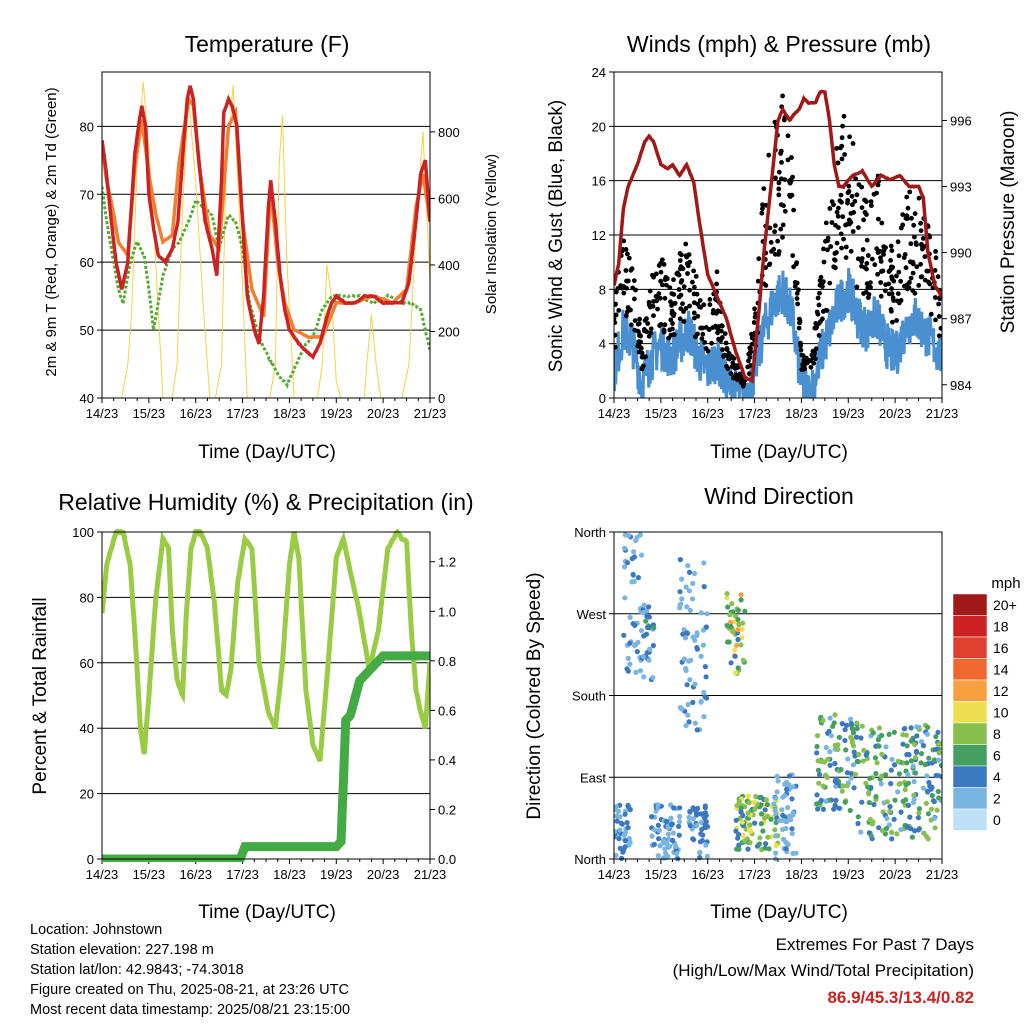 Image resolution: width=1024 pixels, height=1024 pixels. Describe the element at coordinates (40, 695) in the screenshot. I see `humidity-ylabel: Percent & Total Rainfall` at that location.